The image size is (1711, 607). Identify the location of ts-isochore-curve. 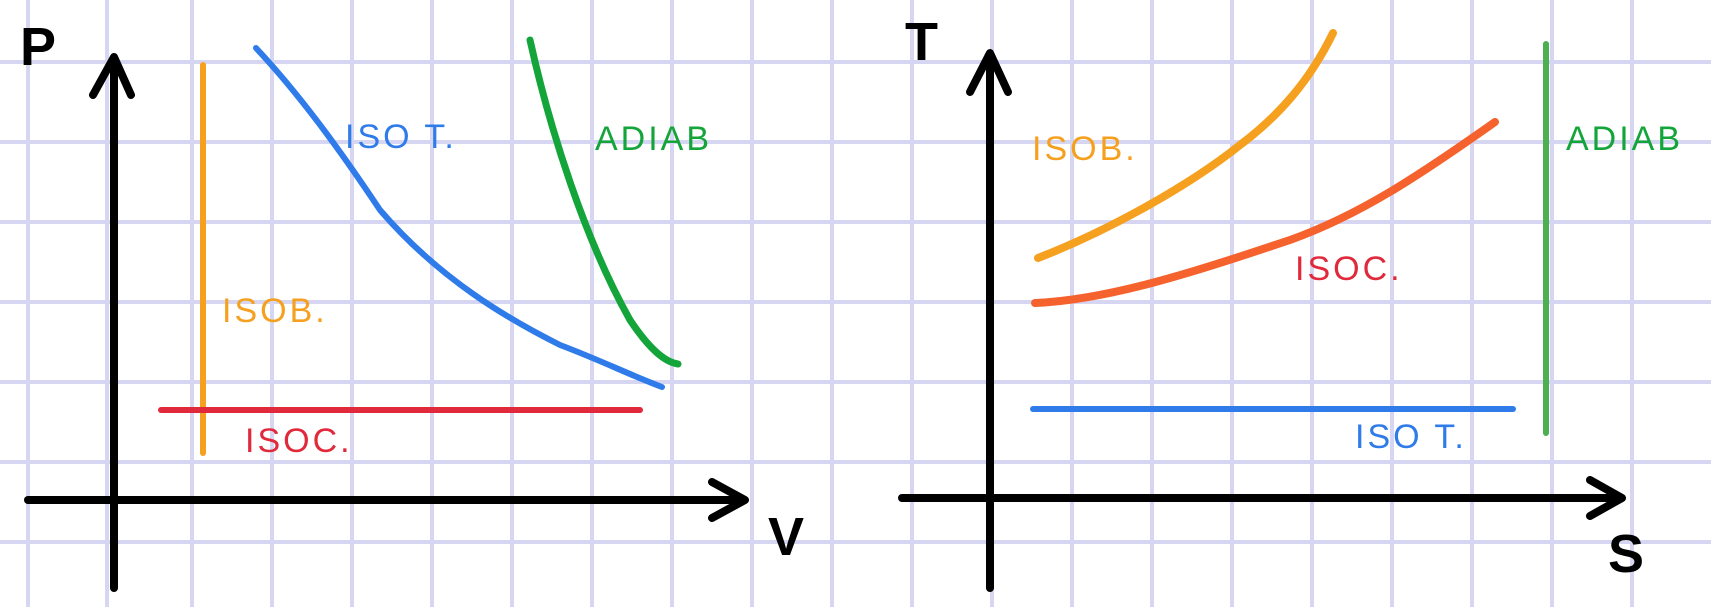
(1265, 212).